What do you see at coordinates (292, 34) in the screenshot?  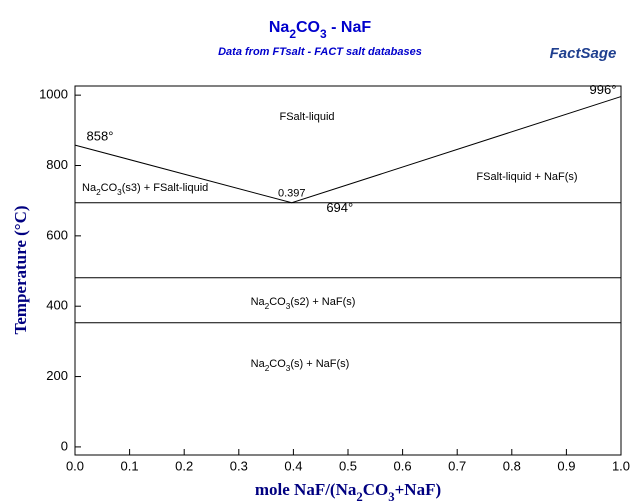 I see `chart-title-part: 2` at bounding box center [292, 34].